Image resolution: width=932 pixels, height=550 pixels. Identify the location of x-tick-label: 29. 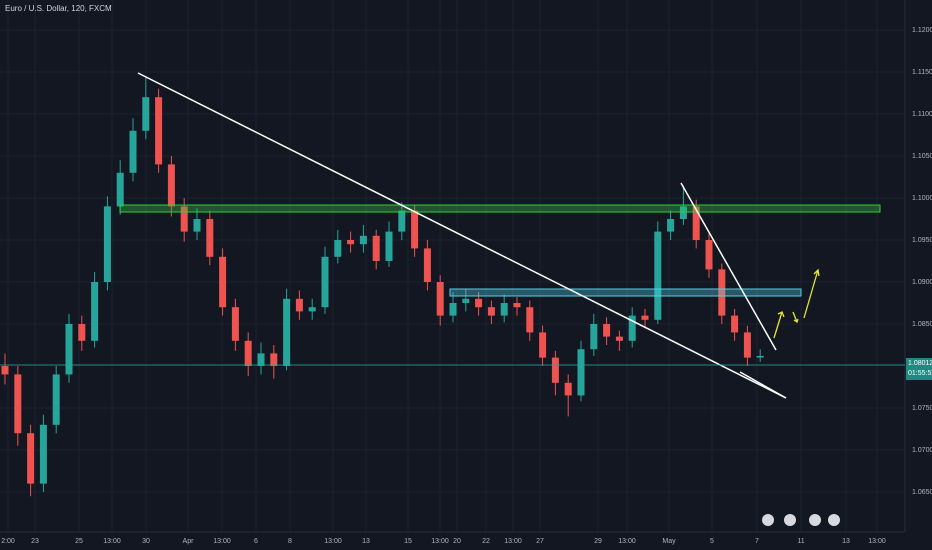
(598, 541).